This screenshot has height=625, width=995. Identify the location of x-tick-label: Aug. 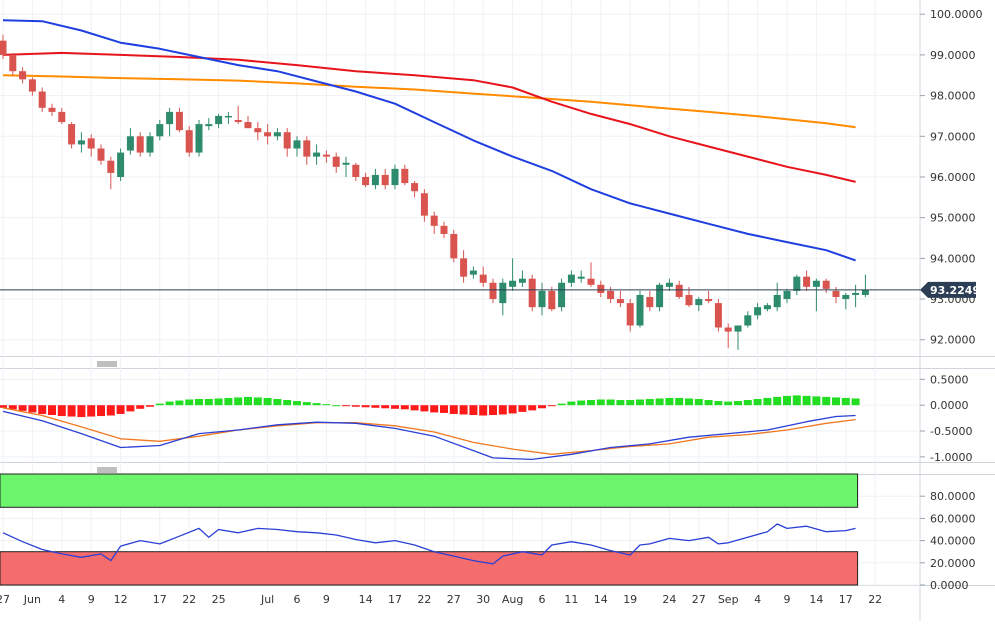
(512, 599).